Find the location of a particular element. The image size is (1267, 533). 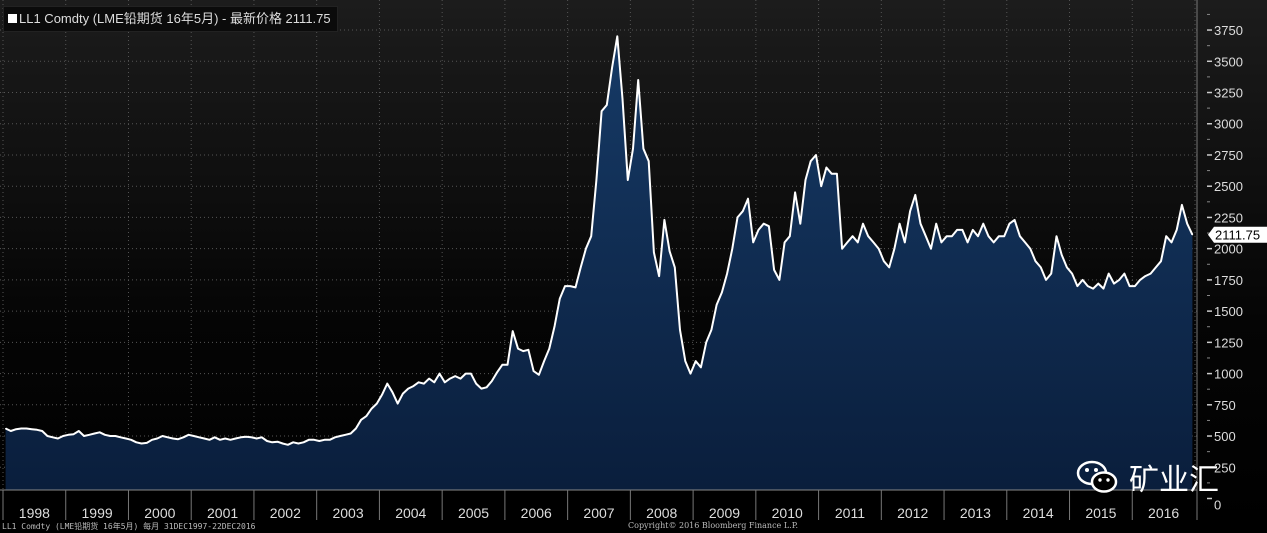

x-tick-label: 2004 is located at coordinates (410, 513).